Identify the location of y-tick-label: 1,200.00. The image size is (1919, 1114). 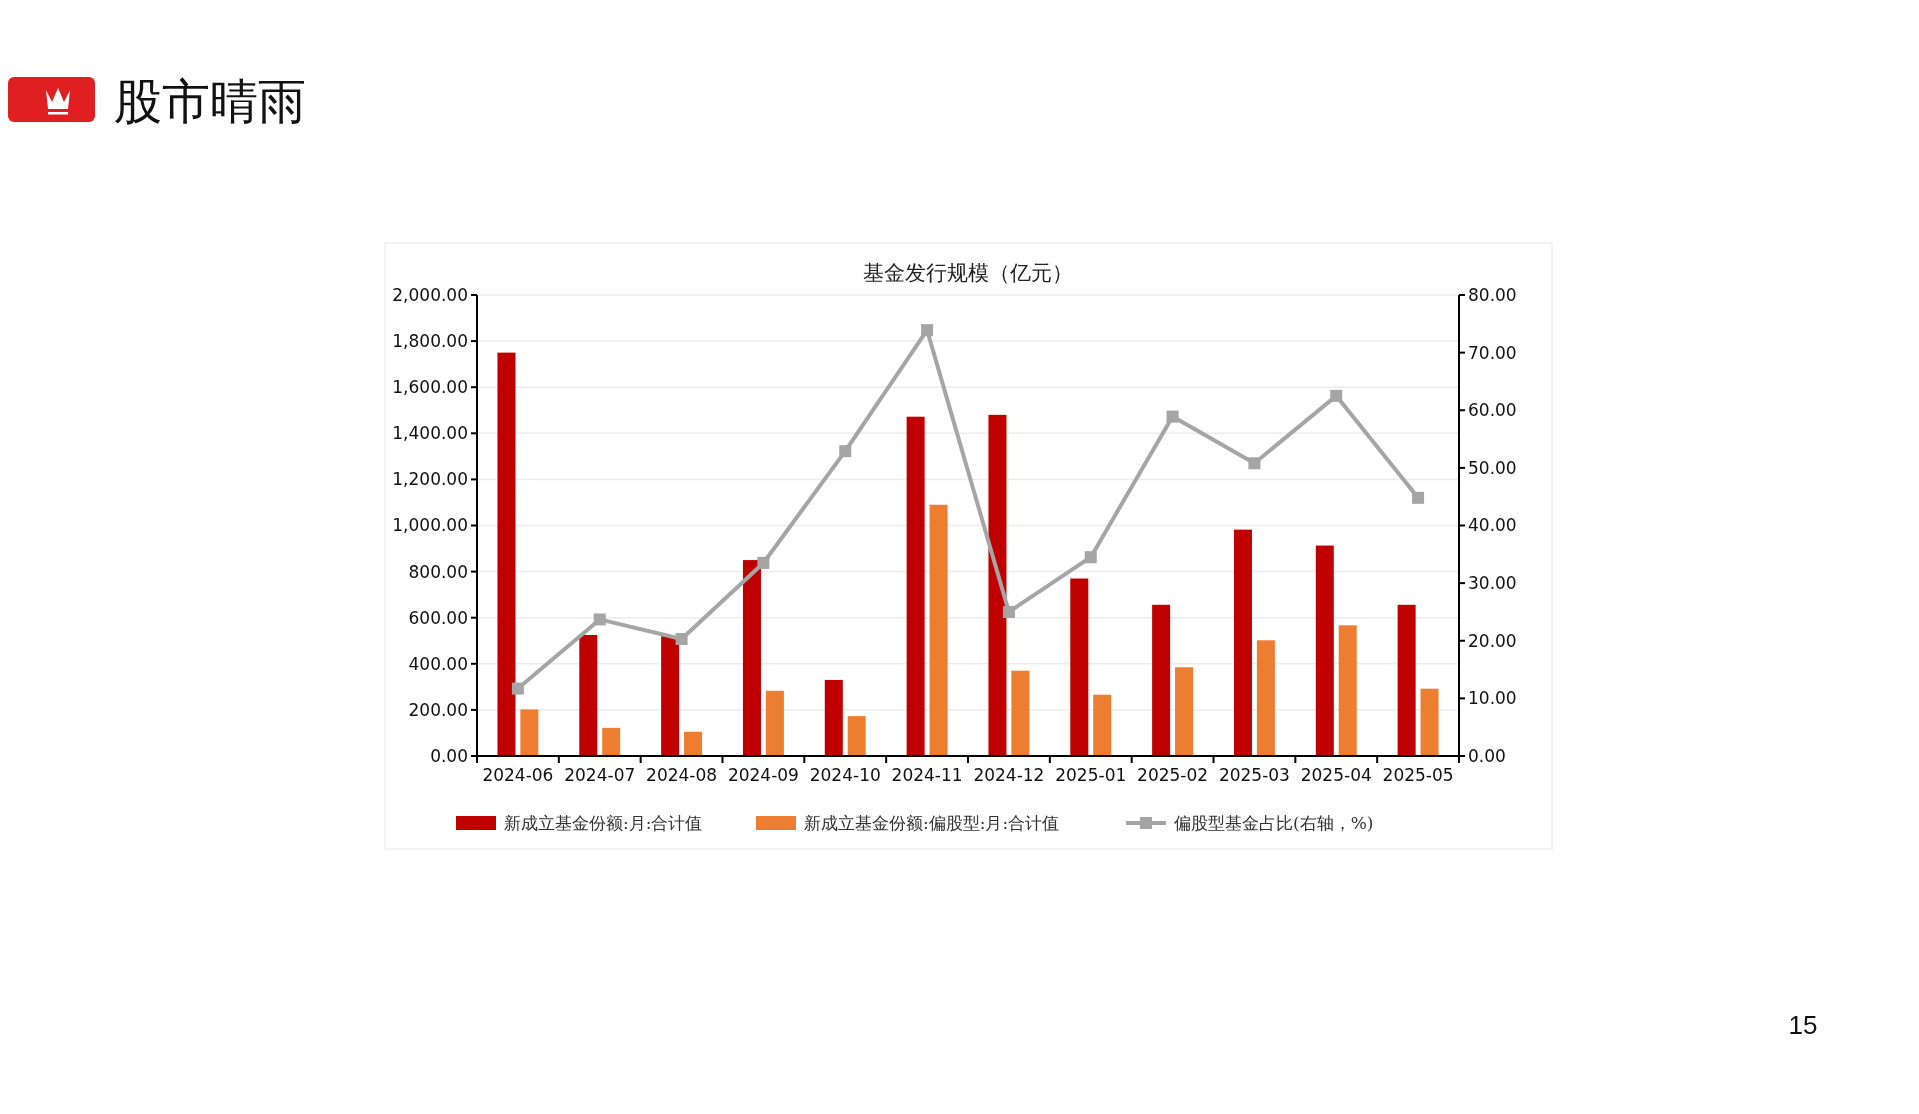
(430, 479).